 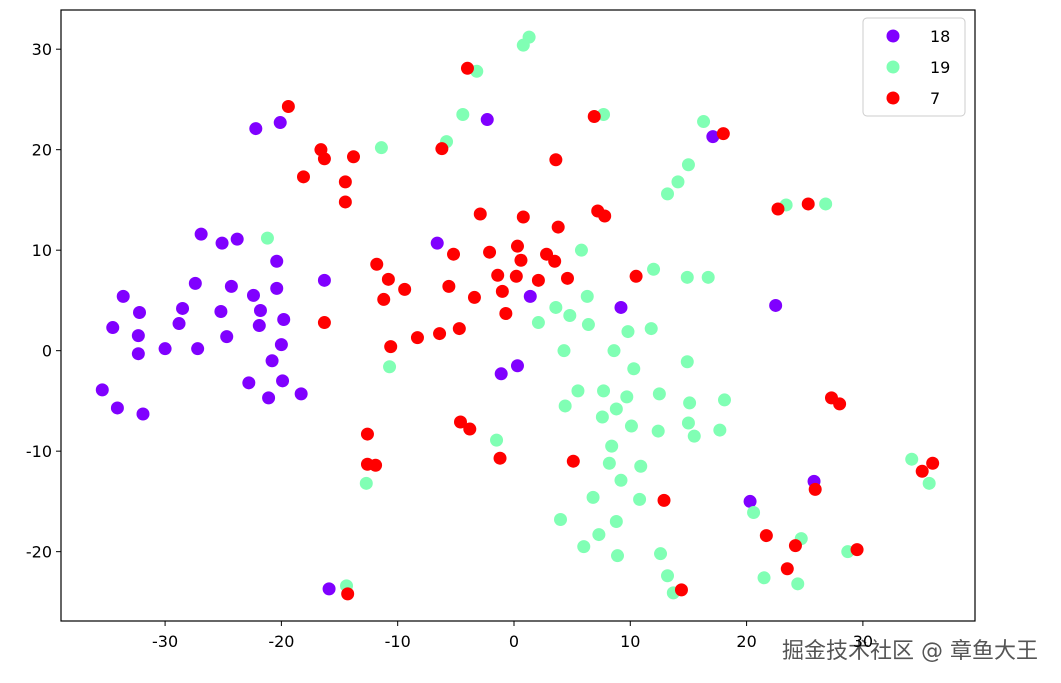 What do you see at coordinates (910, 651) in the screenshot?
I see `watermark: 掘金技术社区 @ 章鱼大王` at bounding box center [910, 651].